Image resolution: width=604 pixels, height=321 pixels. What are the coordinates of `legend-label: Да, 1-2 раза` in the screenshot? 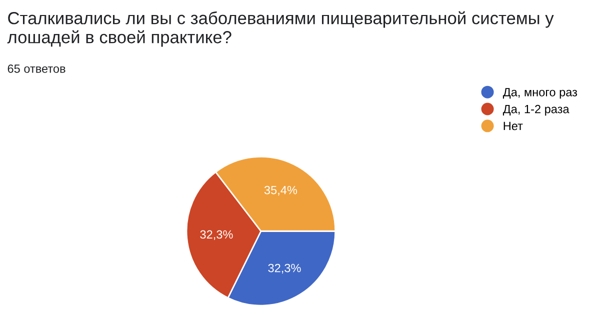 It's located at (536, 110).